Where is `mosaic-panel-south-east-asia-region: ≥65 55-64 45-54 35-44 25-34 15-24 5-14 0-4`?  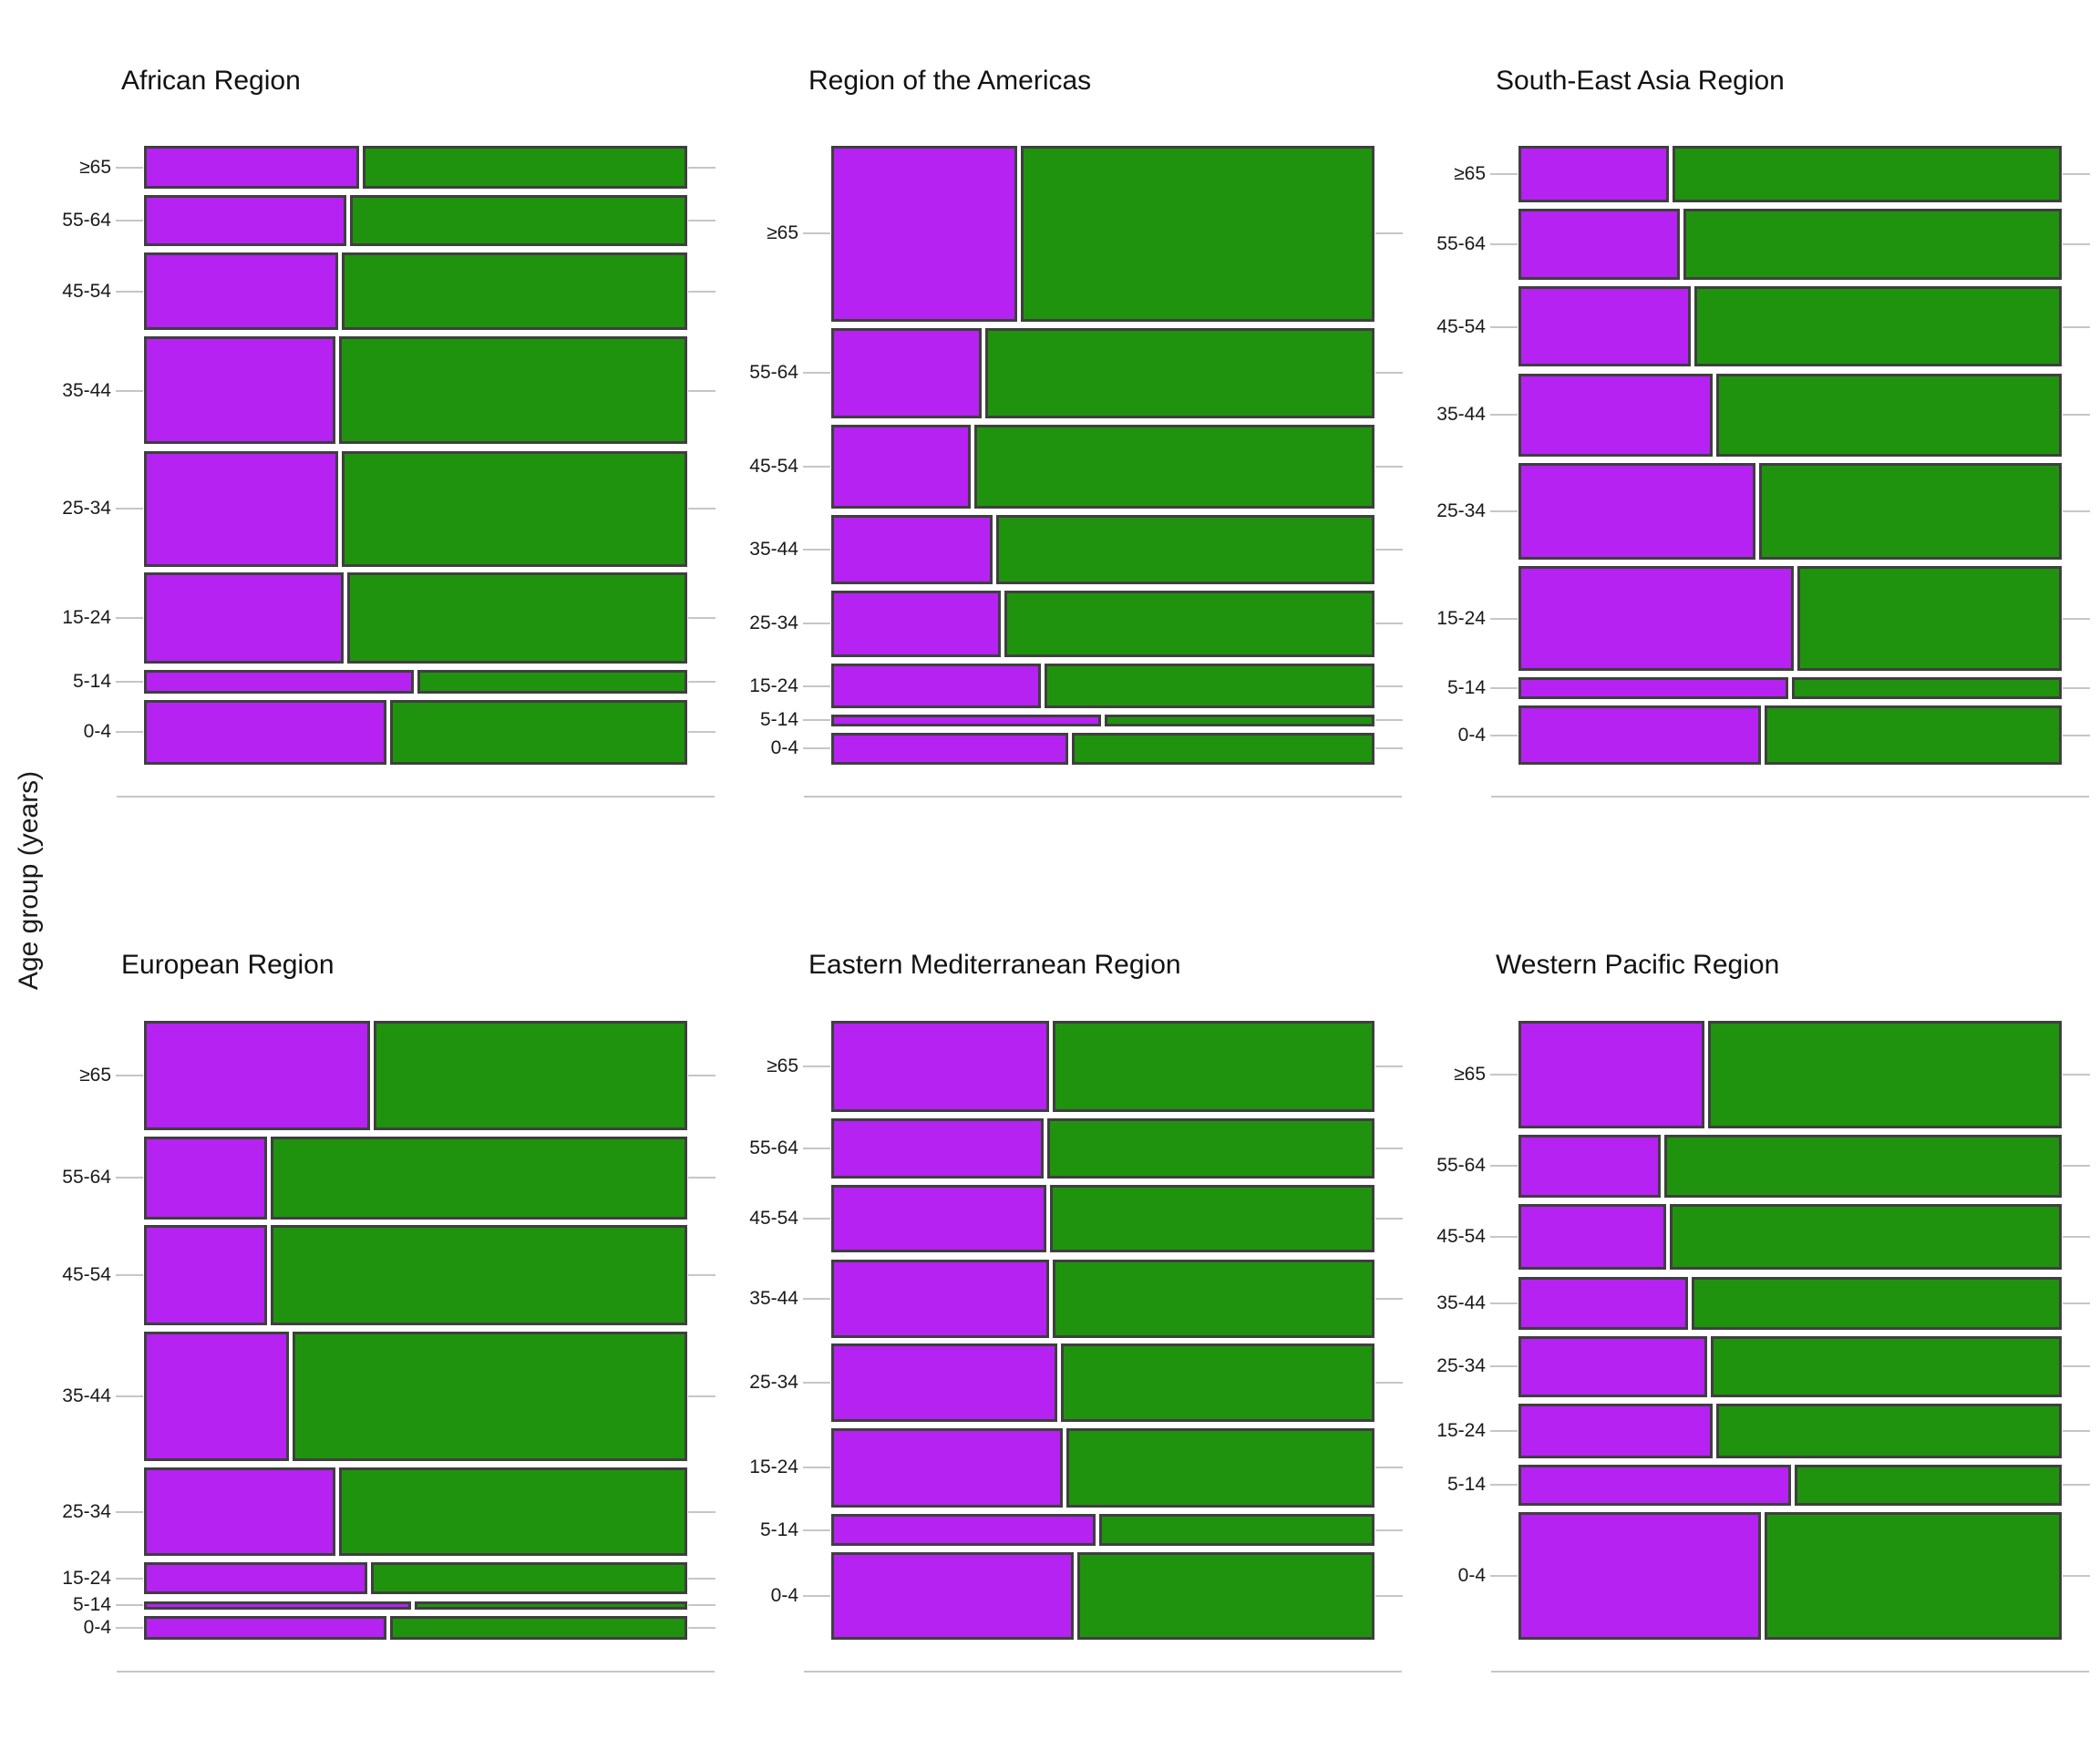 mosaic-panel-south-east-asia-region: ≥65 55-64 45-54 35-44 25-34 15-24 5-14 0-4 is located at coordinates (1763, 472).